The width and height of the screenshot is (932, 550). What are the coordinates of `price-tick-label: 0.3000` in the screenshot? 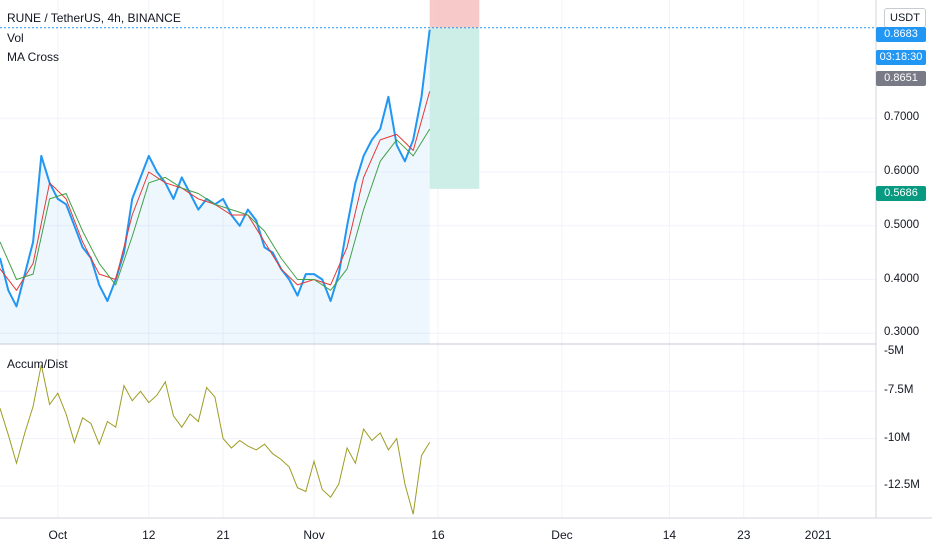 It's located at (902, 332).